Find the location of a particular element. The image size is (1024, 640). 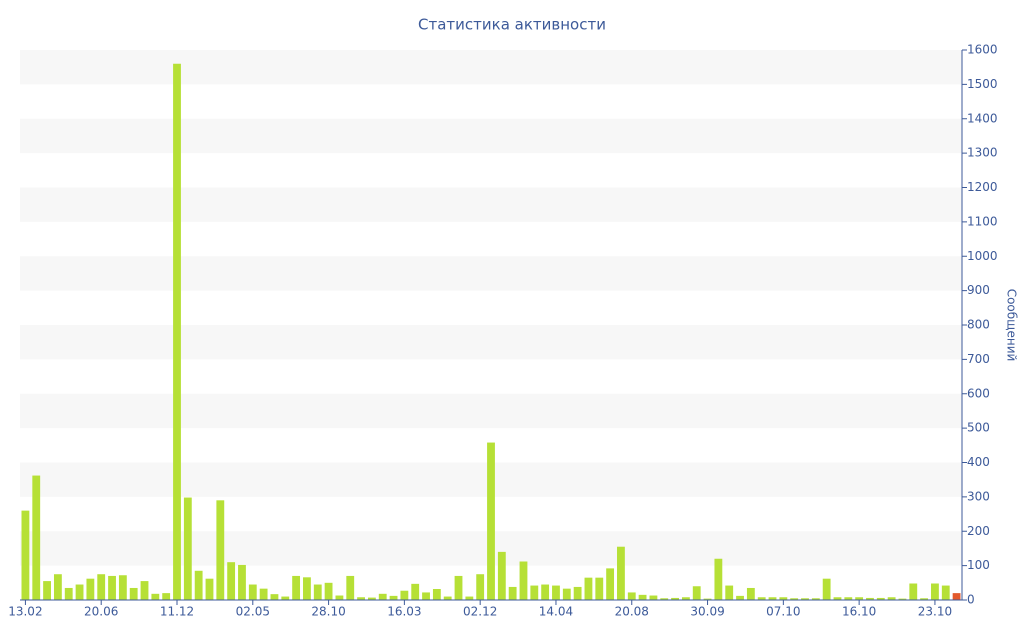

x-tick-label: 20.06 is located at coordinates (101, 612).